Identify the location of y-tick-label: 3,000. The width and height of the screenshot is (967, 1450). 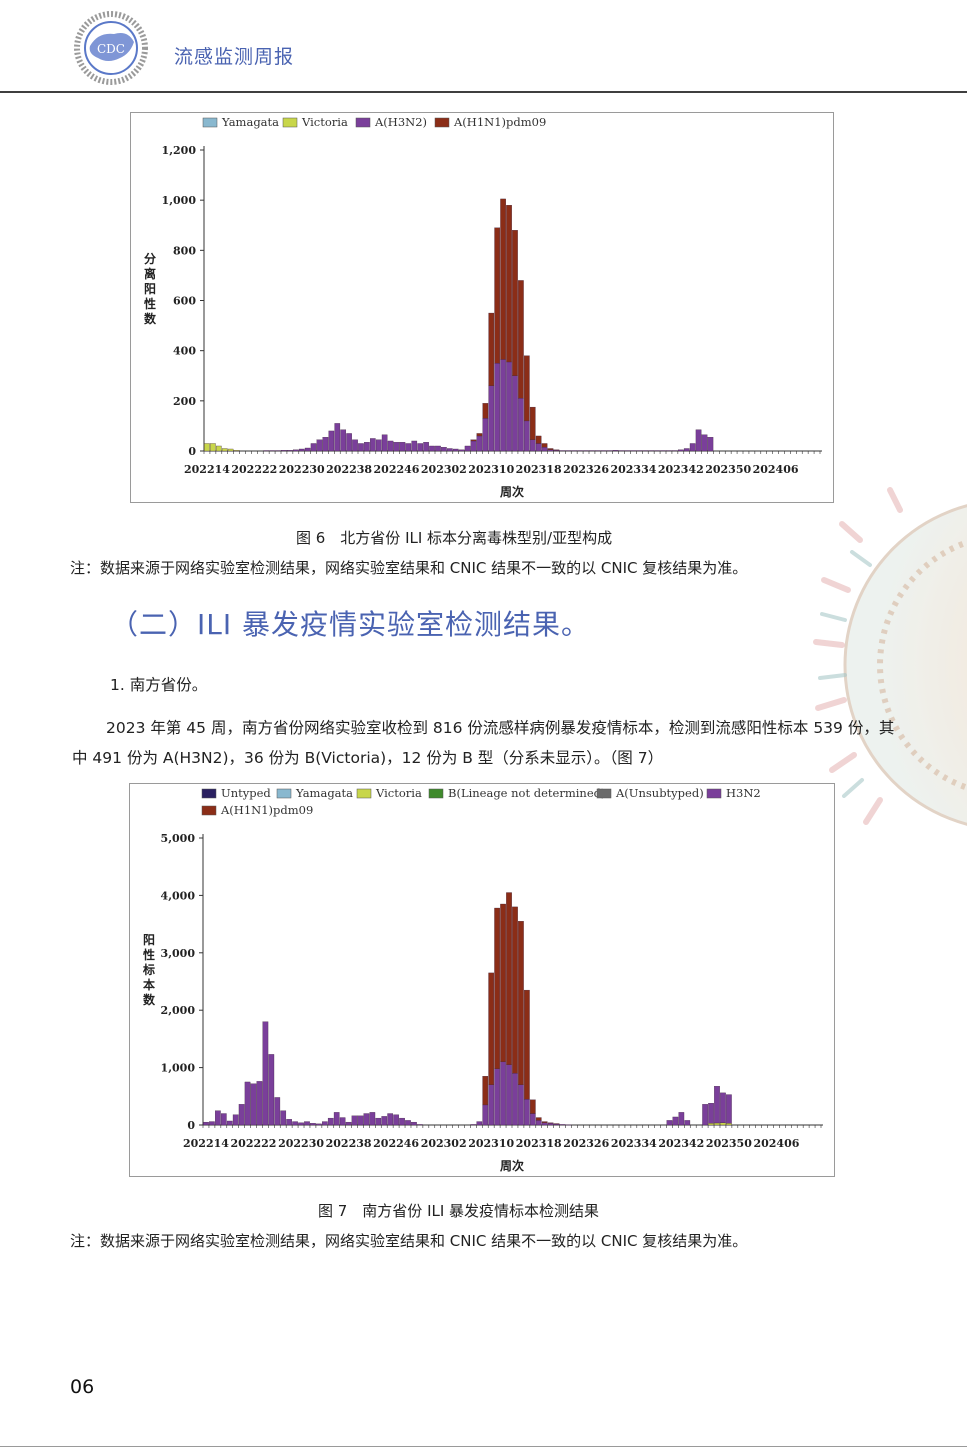
(178, 953).